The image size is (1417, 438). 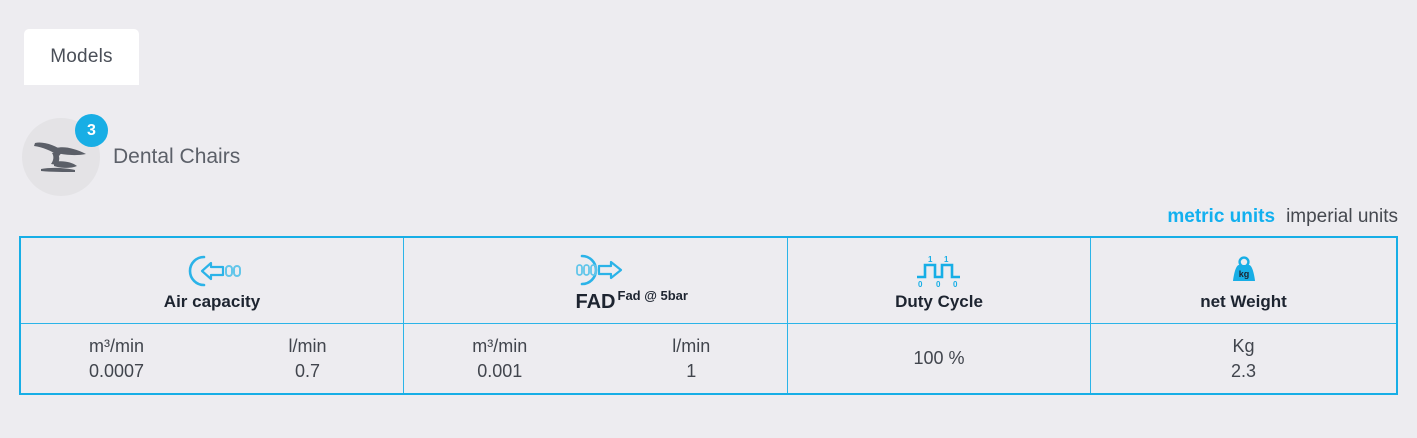 What do you see at coordinates (1243, 370) in the screenshot?
I see `measure-value: 2.3` at bounding box center [1243, 370].